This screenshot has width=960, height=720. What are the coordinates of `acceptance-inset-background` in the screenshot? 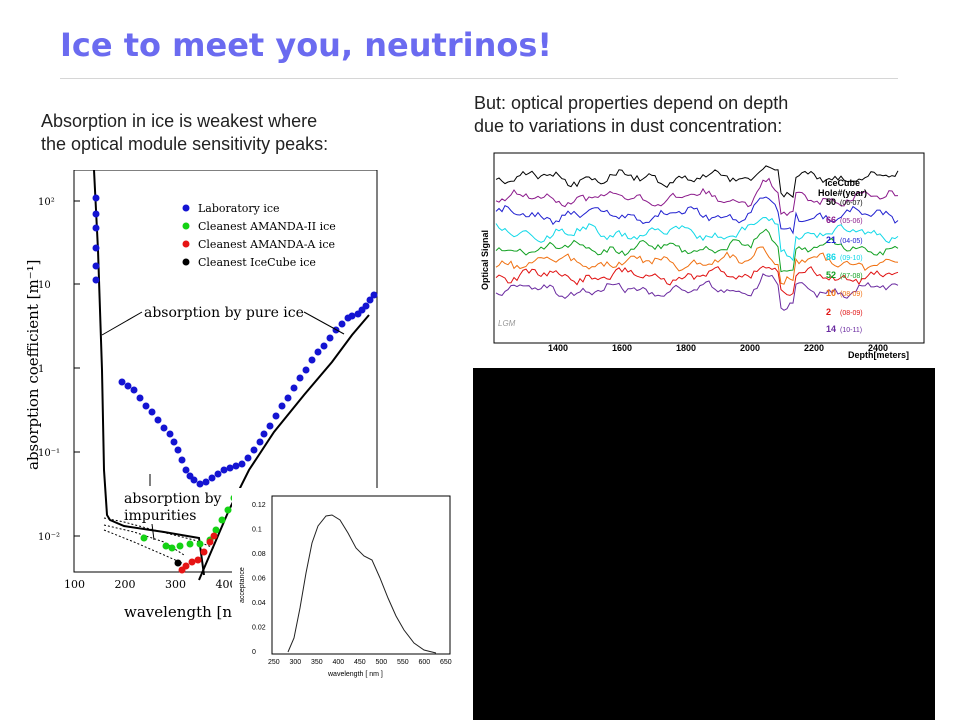 It's located at (343, 585).